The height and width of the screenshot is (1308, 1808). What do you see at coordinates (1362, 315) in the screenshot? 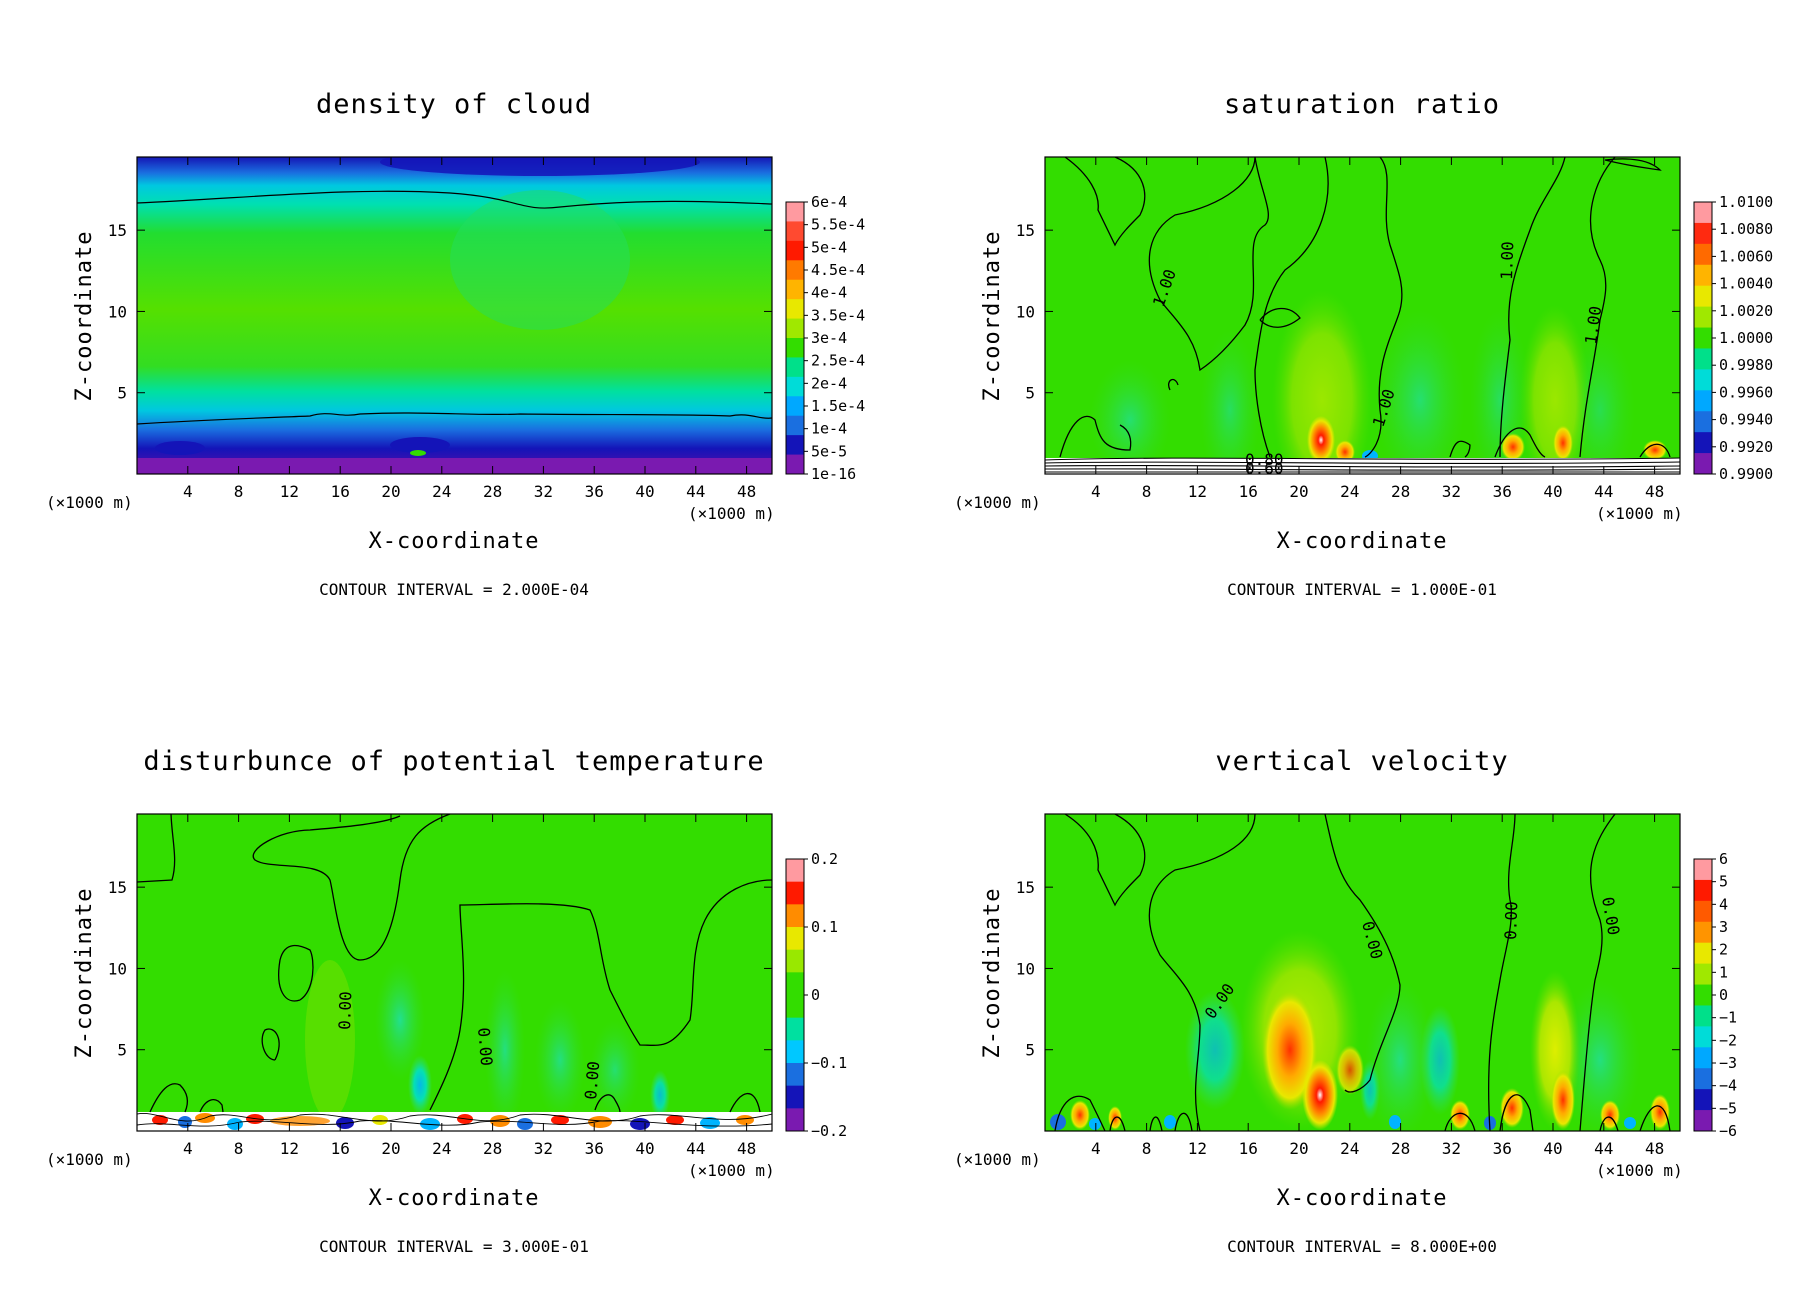
I see `heatmap-field` at bounding box center [1362, 315].